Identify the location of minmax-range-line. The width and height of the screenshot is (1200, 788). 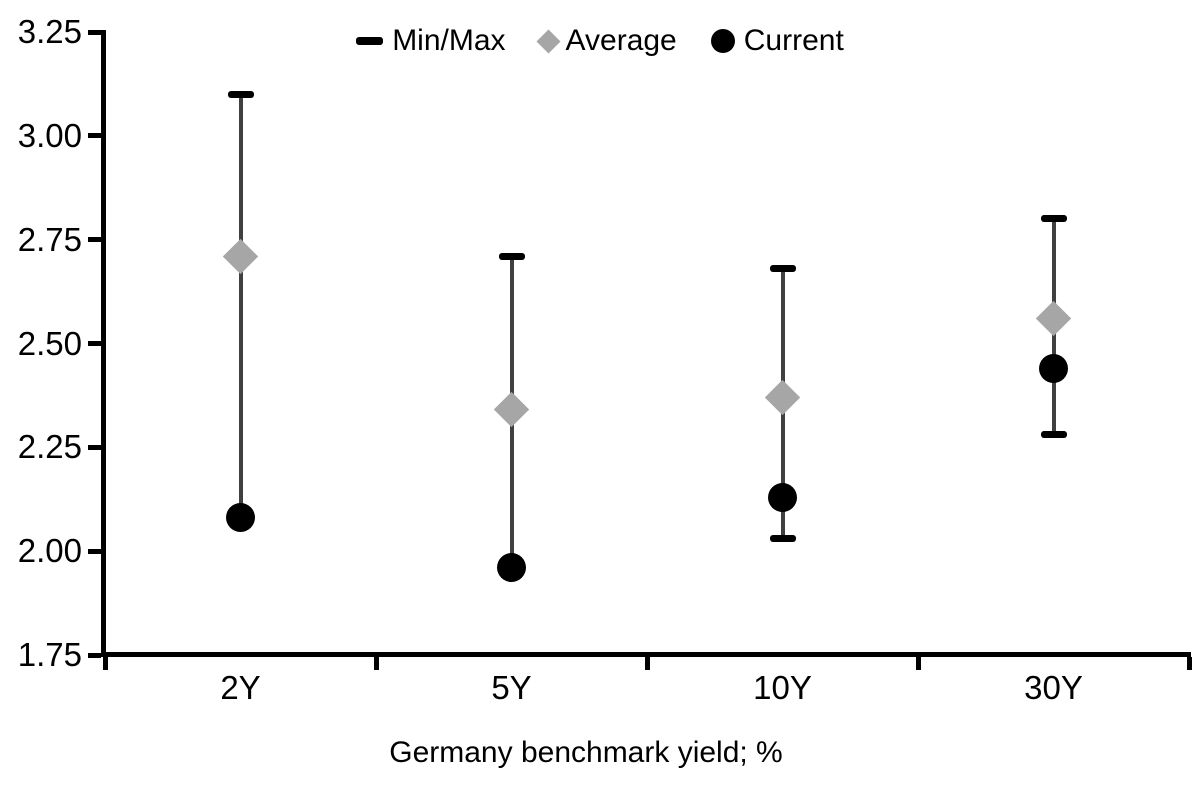
(240, 306).